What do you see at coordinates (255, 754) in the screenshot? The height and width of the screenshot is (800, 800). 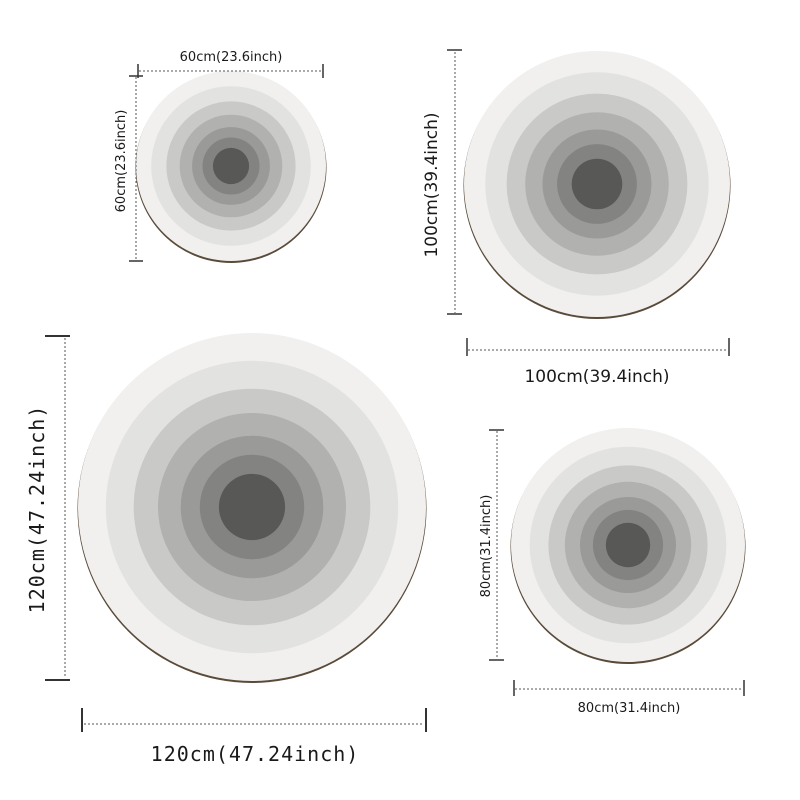 I see `width-label-120: 120cm(47.24inch)` at bounding box center [255, 754].